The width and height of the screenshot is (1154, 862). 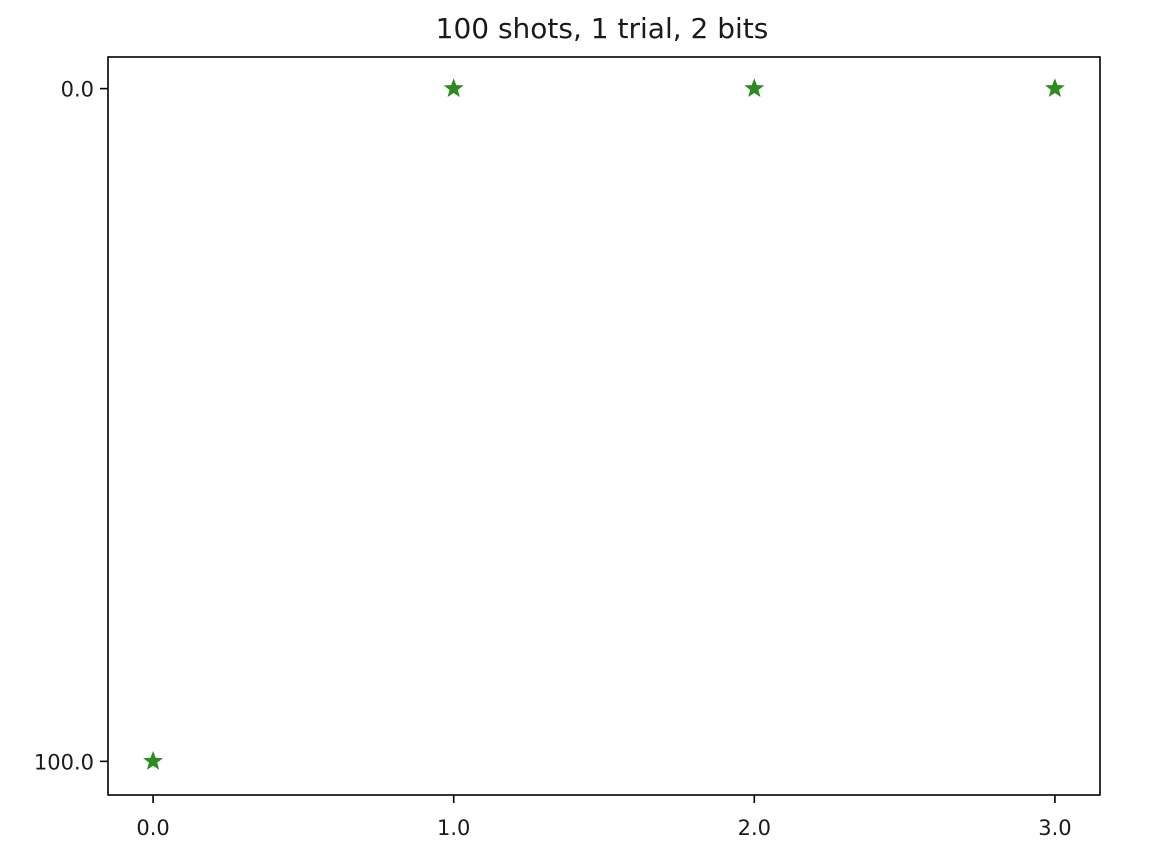 What do you see at coordinates (602, 28) in the screenshot?
I see `chart-title: 100 shots, 1 trial, 2 bits` at bounding box center [602, 28].